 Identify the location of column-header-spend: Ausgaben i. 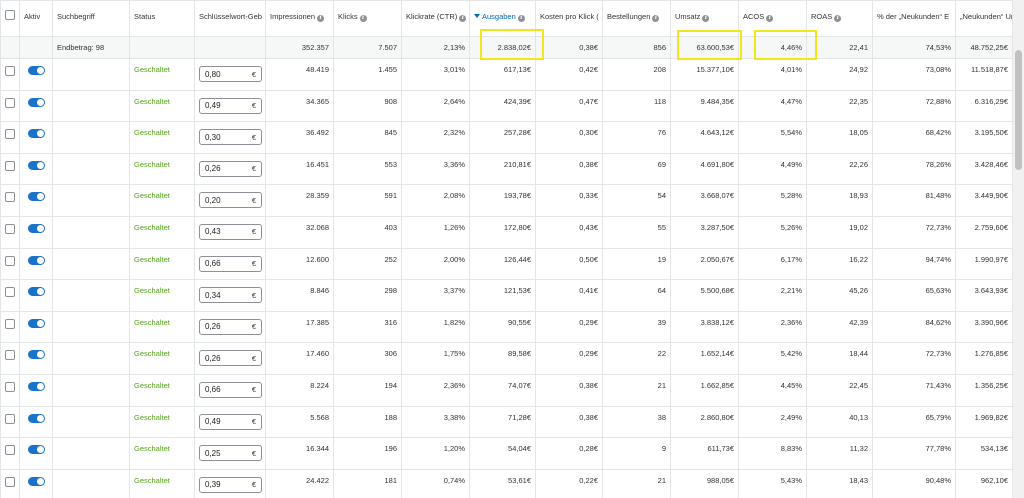
(502, 18).